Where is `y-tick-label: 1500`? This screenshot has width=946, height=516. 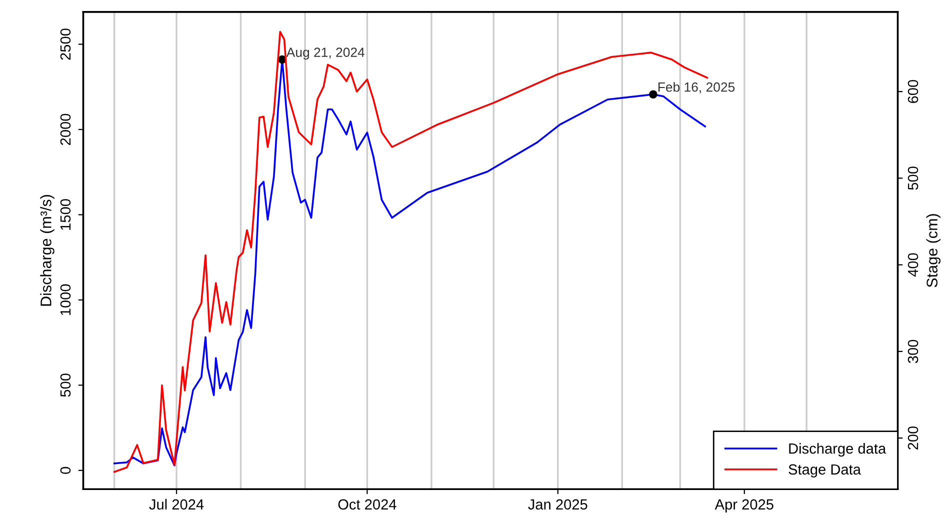 y-tick-label: 1500 is located at coordinates (65, 214).